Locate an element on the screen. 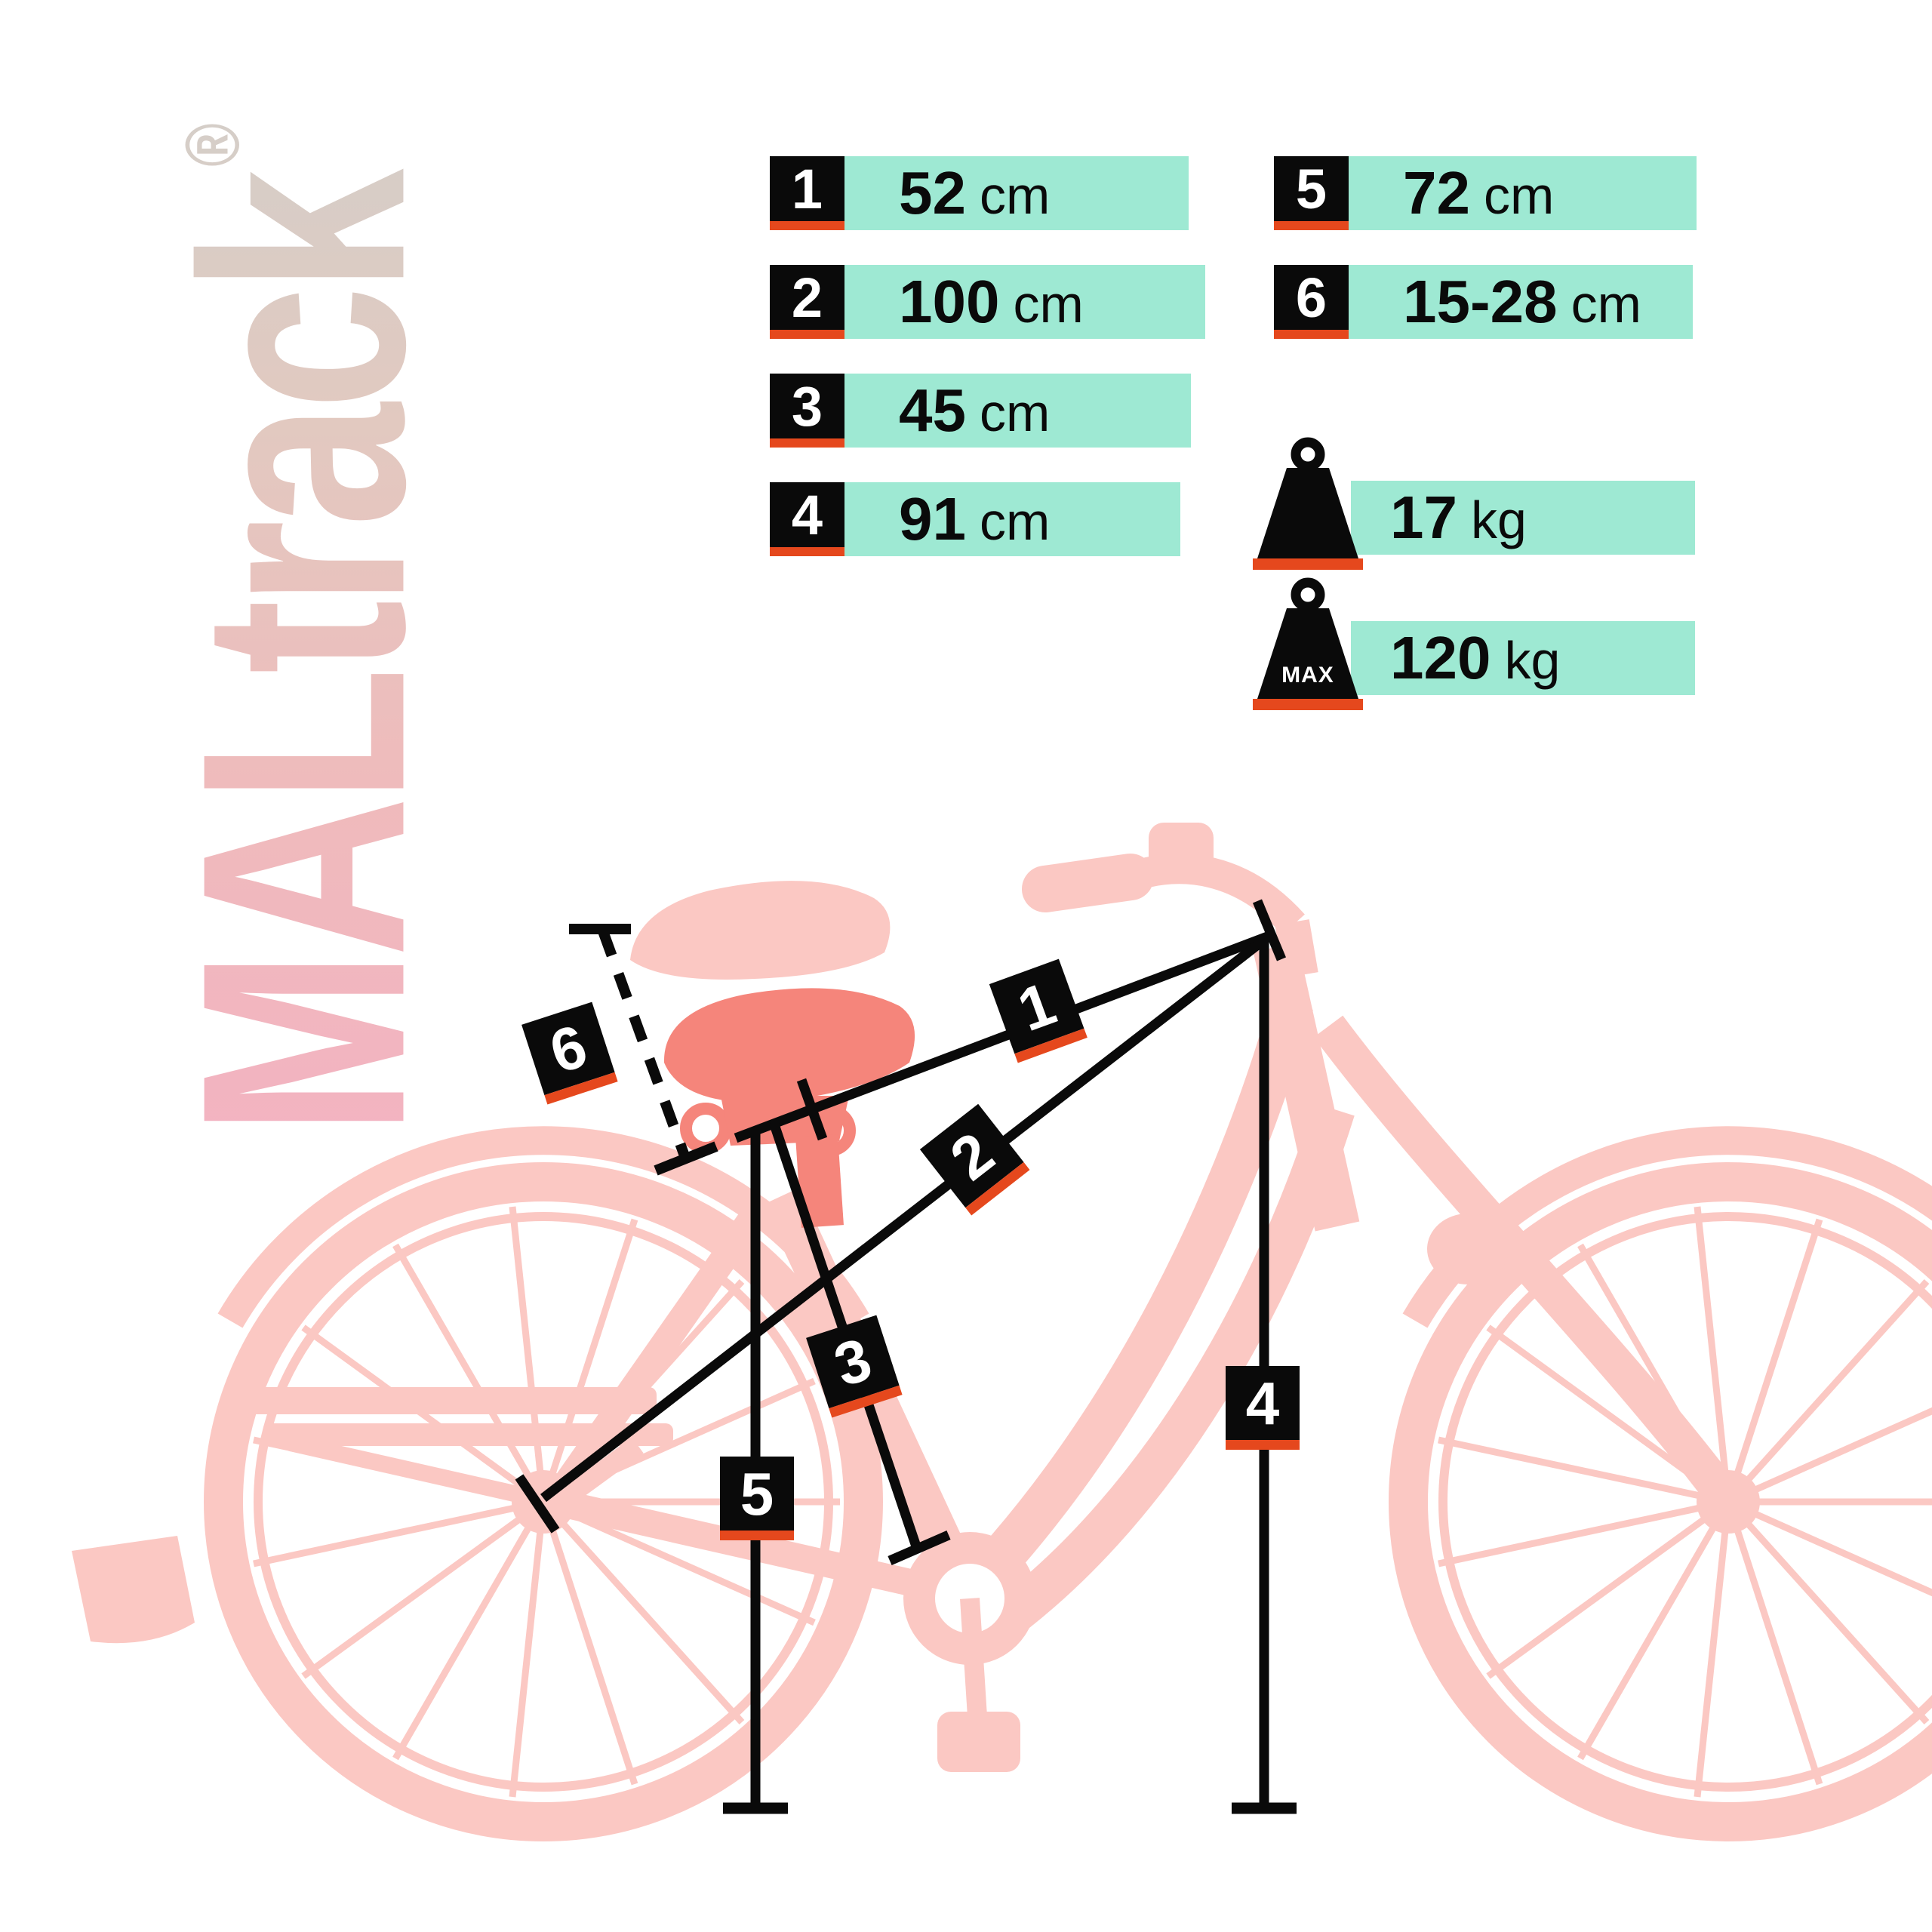 The width and height of the screenshot is (1932, 1932). measurement-bar: 15-28 cm is located at coordinates (1521, 302).